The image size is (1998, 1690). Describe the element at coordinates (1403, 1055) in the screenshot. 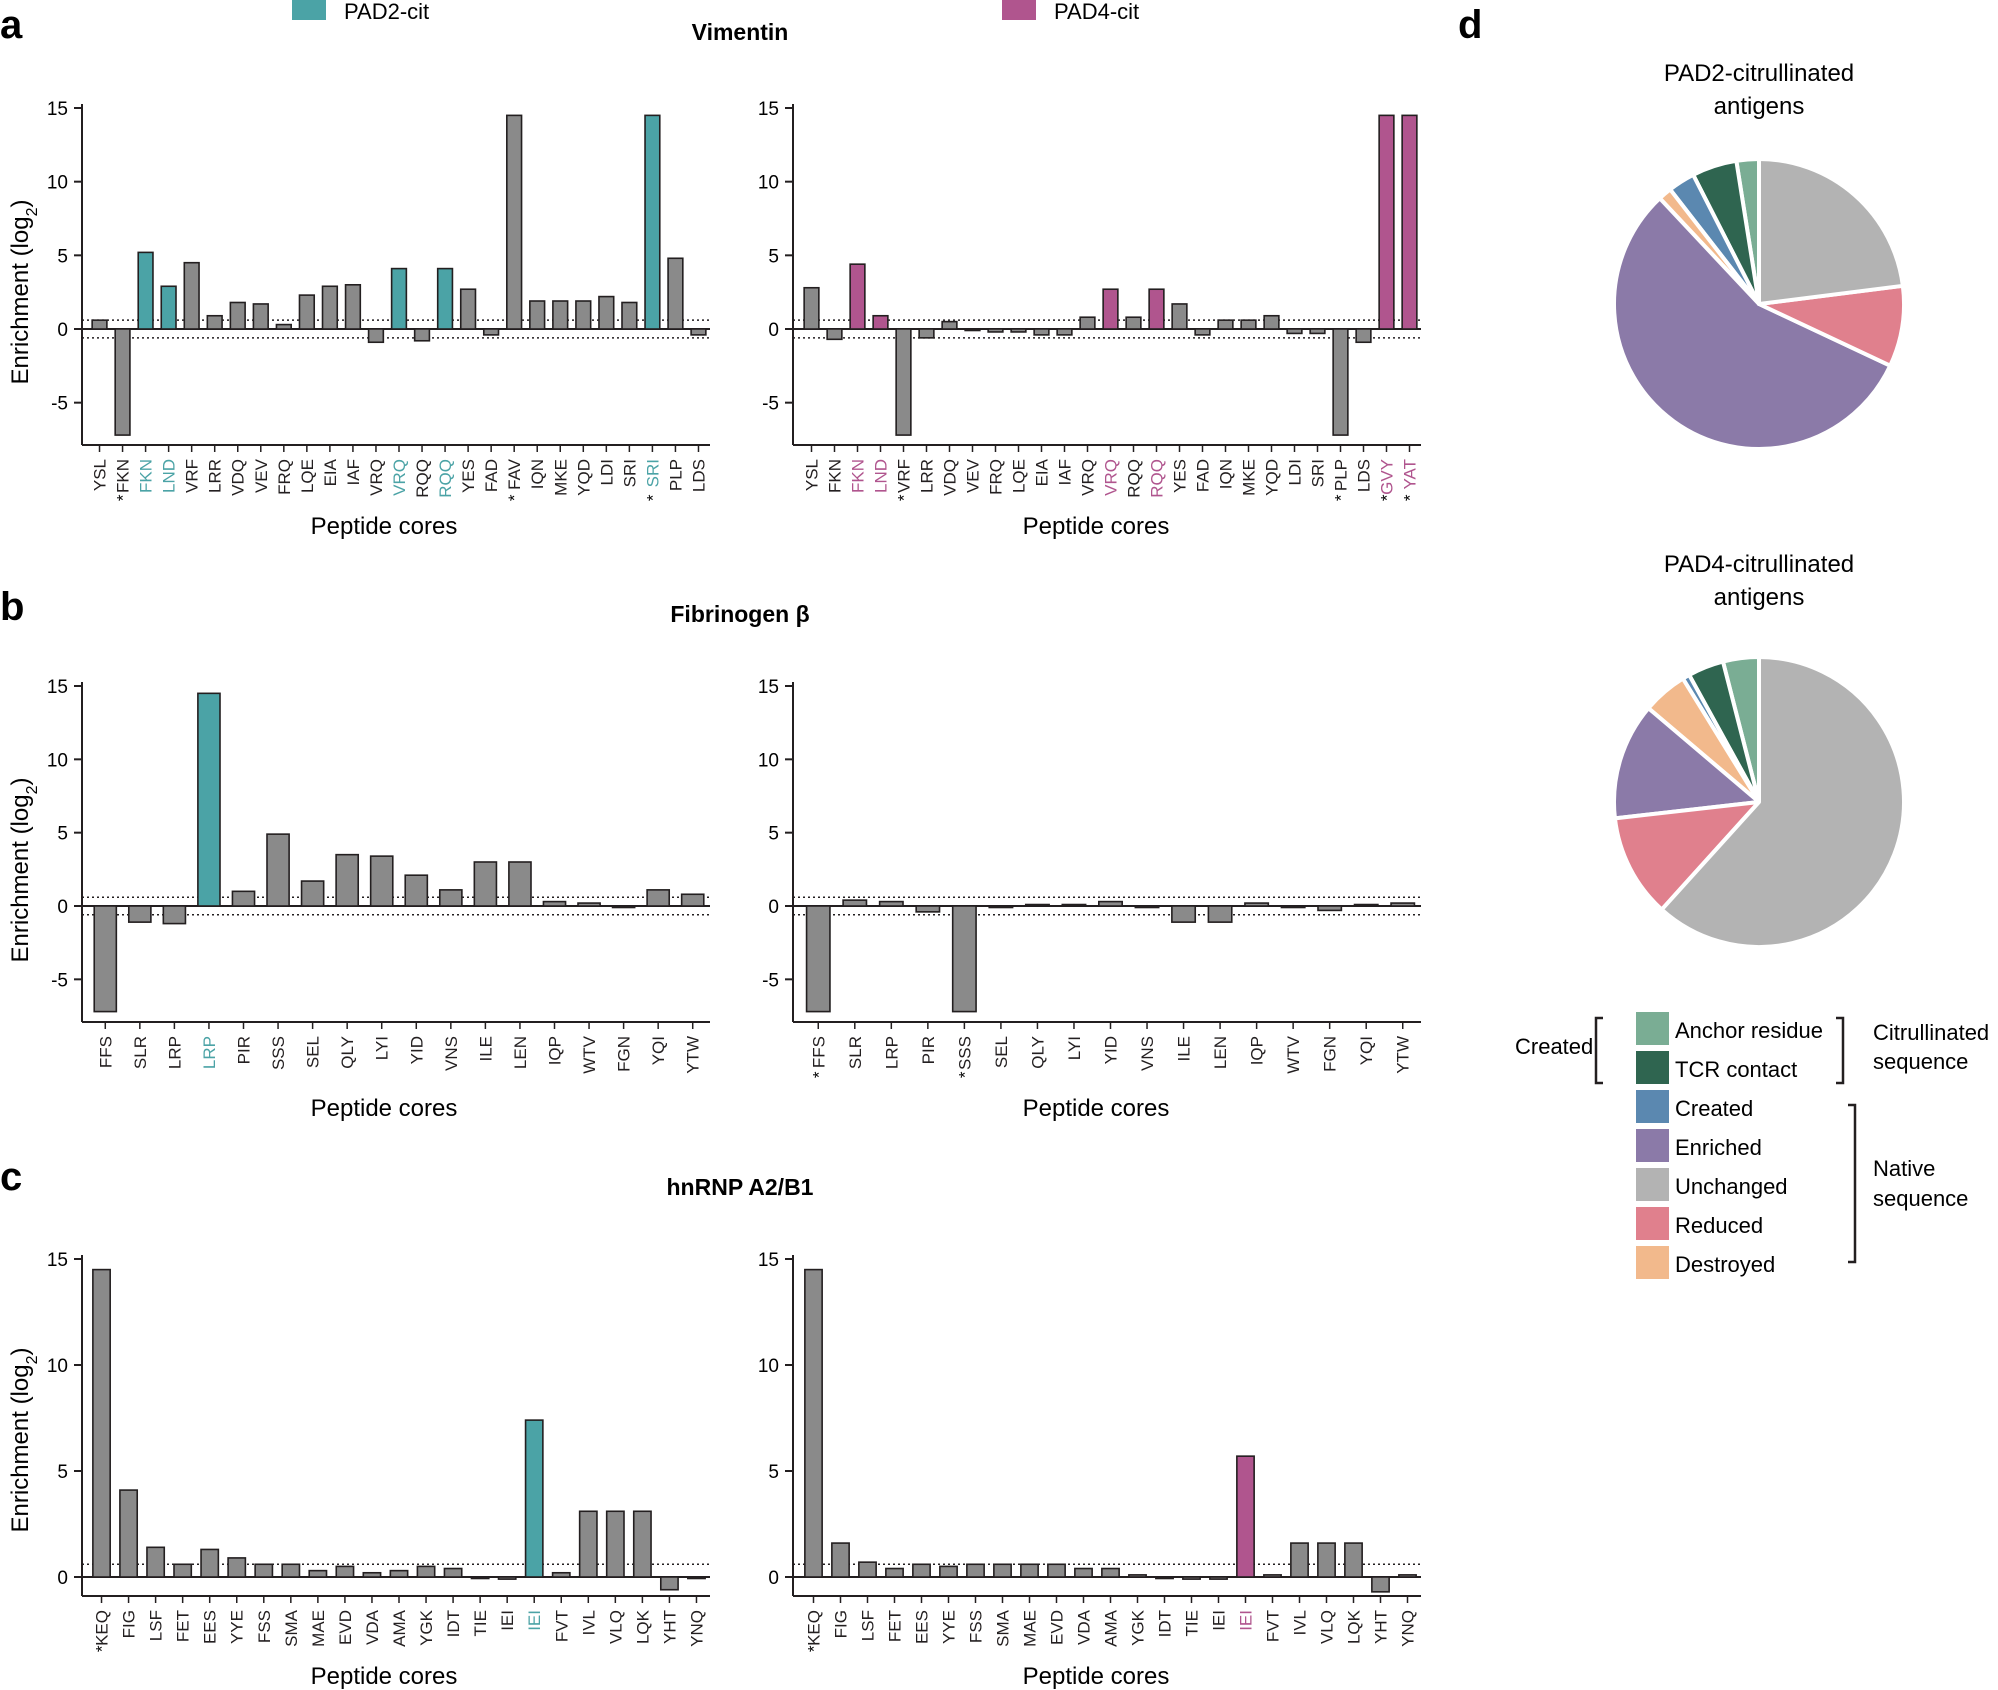

I see `category-label-ytw: YTW` at that location.